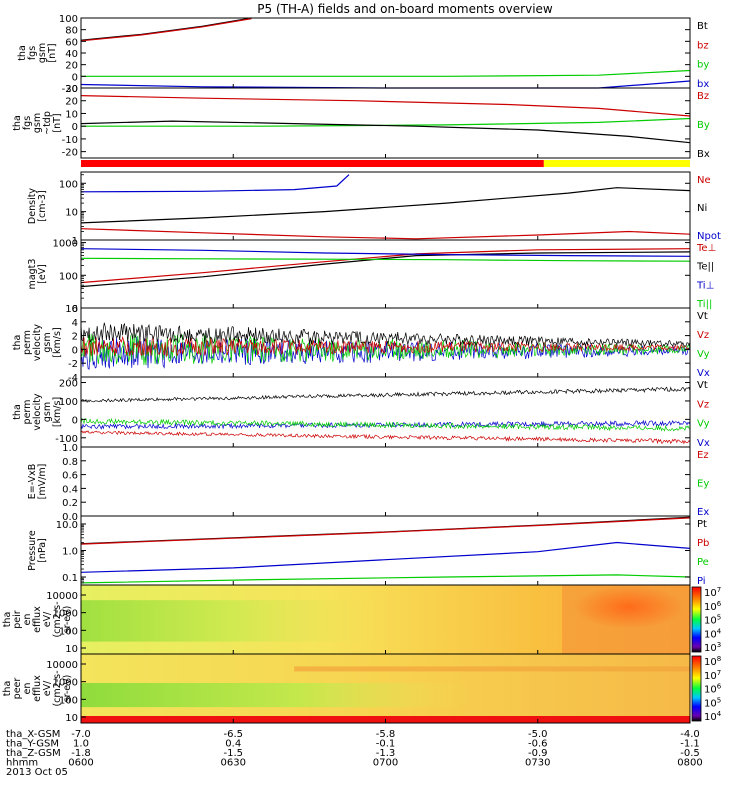  What do you see at coordinates (27, 689) in the screenshot?
I see `peer-ylabel-line: en` at bounding box center [27, 689].